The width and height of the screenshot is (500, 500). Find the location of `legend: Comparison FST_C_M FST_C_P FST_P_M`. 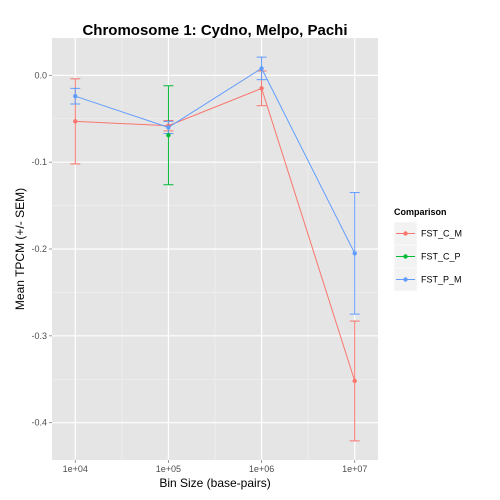

legend: Comparison FST_C_M FST_C_P FST_P_M is located at coordinates (427, 249).